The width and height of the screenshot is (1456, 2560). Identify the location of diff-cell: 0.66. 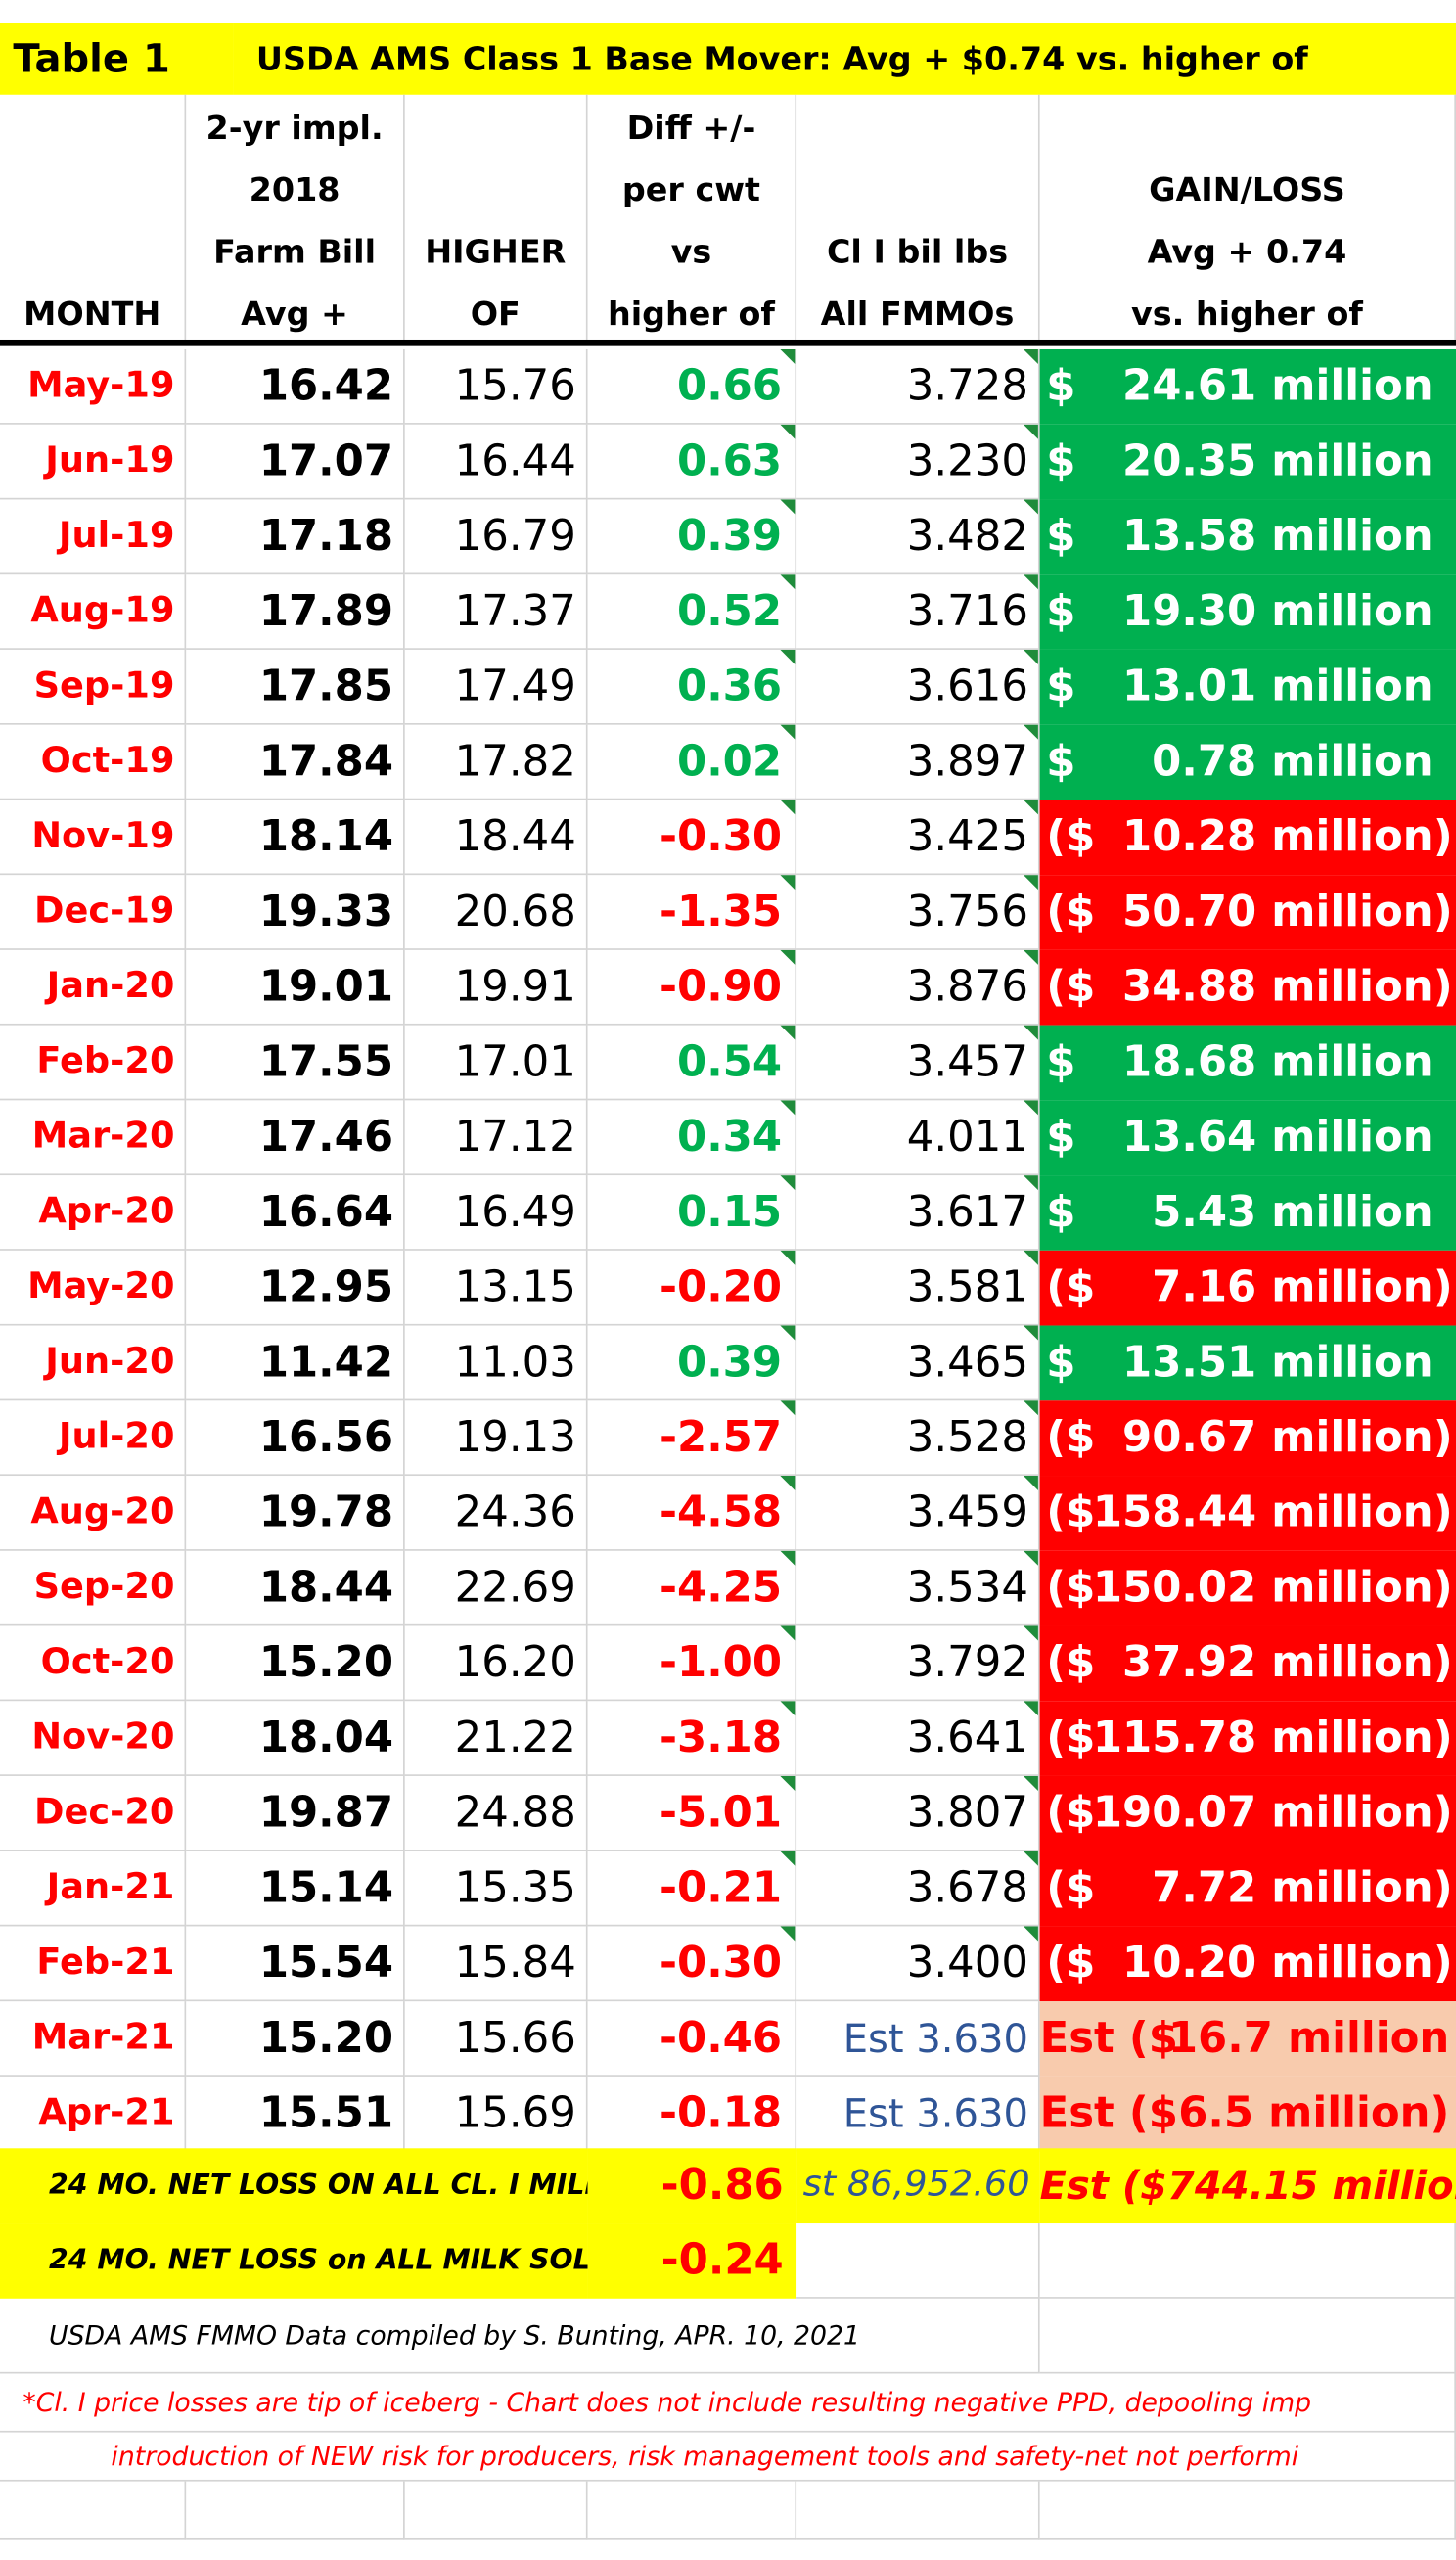
(692, 386).